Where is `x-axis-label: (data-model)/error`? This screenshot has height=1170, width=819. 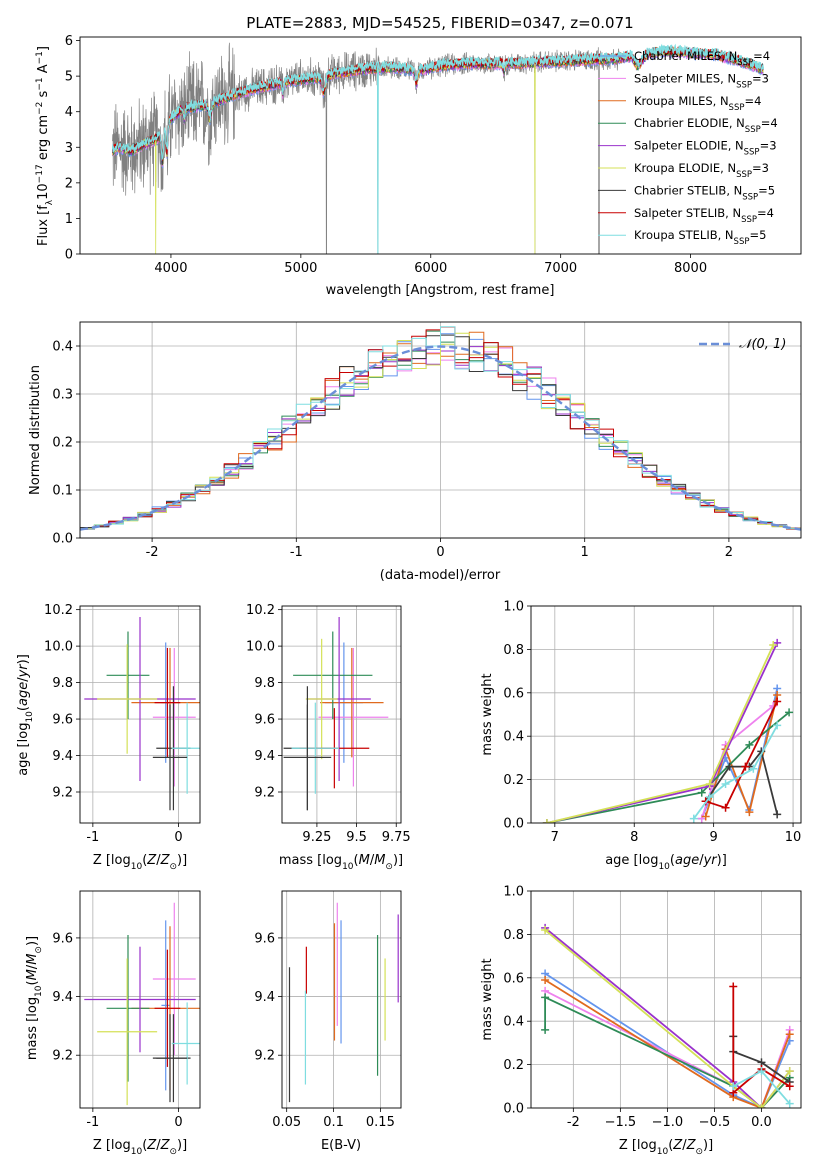
x-axis-label: (data-model)/error is located at coordinates (440, 575).